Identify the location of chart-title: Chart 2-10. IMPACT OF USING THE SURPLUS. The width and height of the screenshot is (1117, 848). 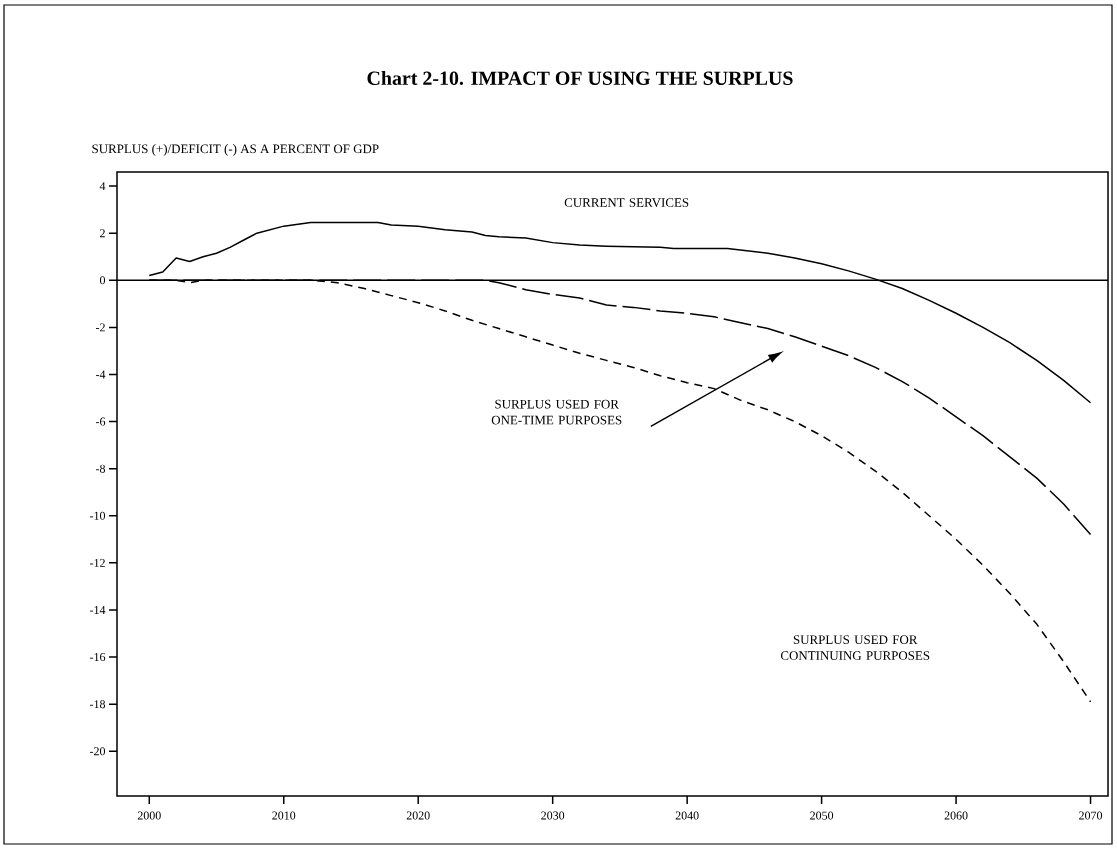
(580, 78).